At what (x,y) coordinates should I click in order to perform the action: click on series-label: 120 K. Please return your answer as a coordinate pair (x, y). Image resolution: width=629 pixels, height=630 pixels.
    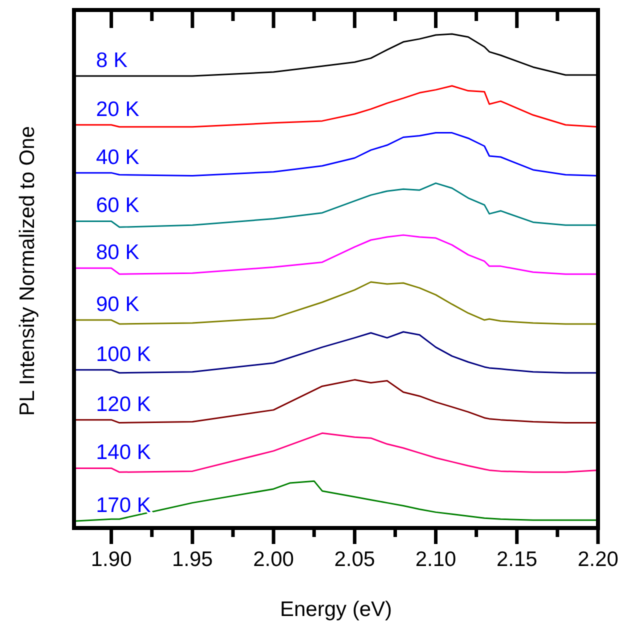
    Looking at the image, I should click on (123, 404).